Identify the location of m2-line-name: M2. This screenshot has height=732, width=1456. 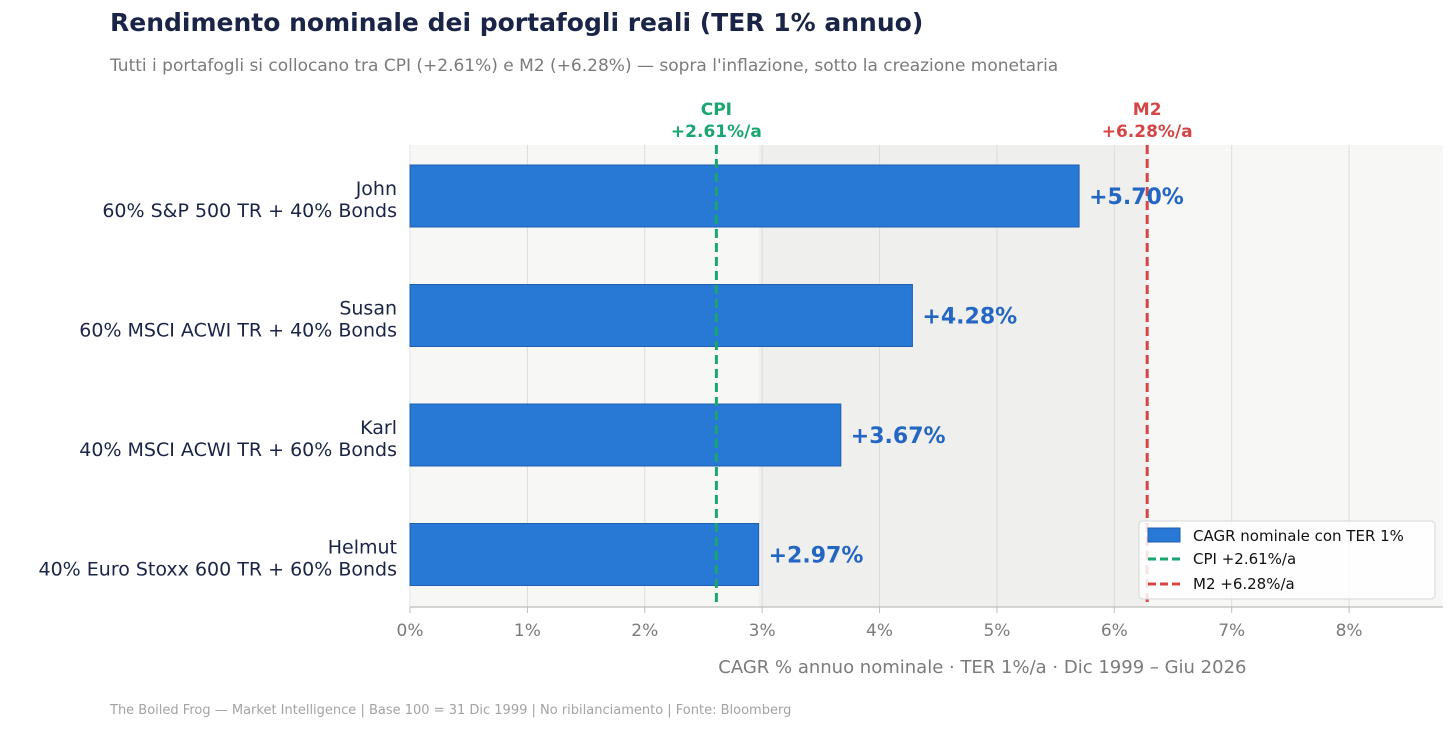
(1147, 110).